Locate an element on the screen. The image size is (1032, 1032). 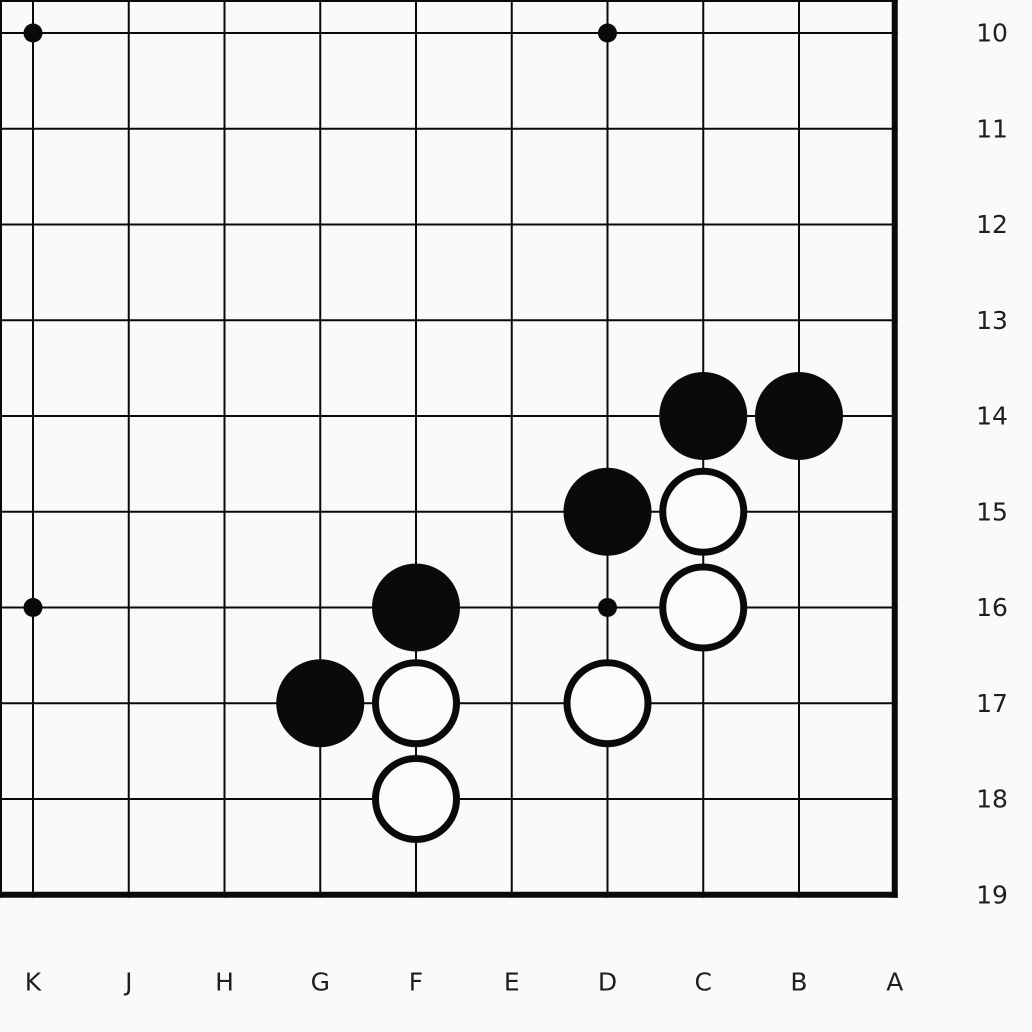
star-point-K10 is located at coordinates (33, 33).